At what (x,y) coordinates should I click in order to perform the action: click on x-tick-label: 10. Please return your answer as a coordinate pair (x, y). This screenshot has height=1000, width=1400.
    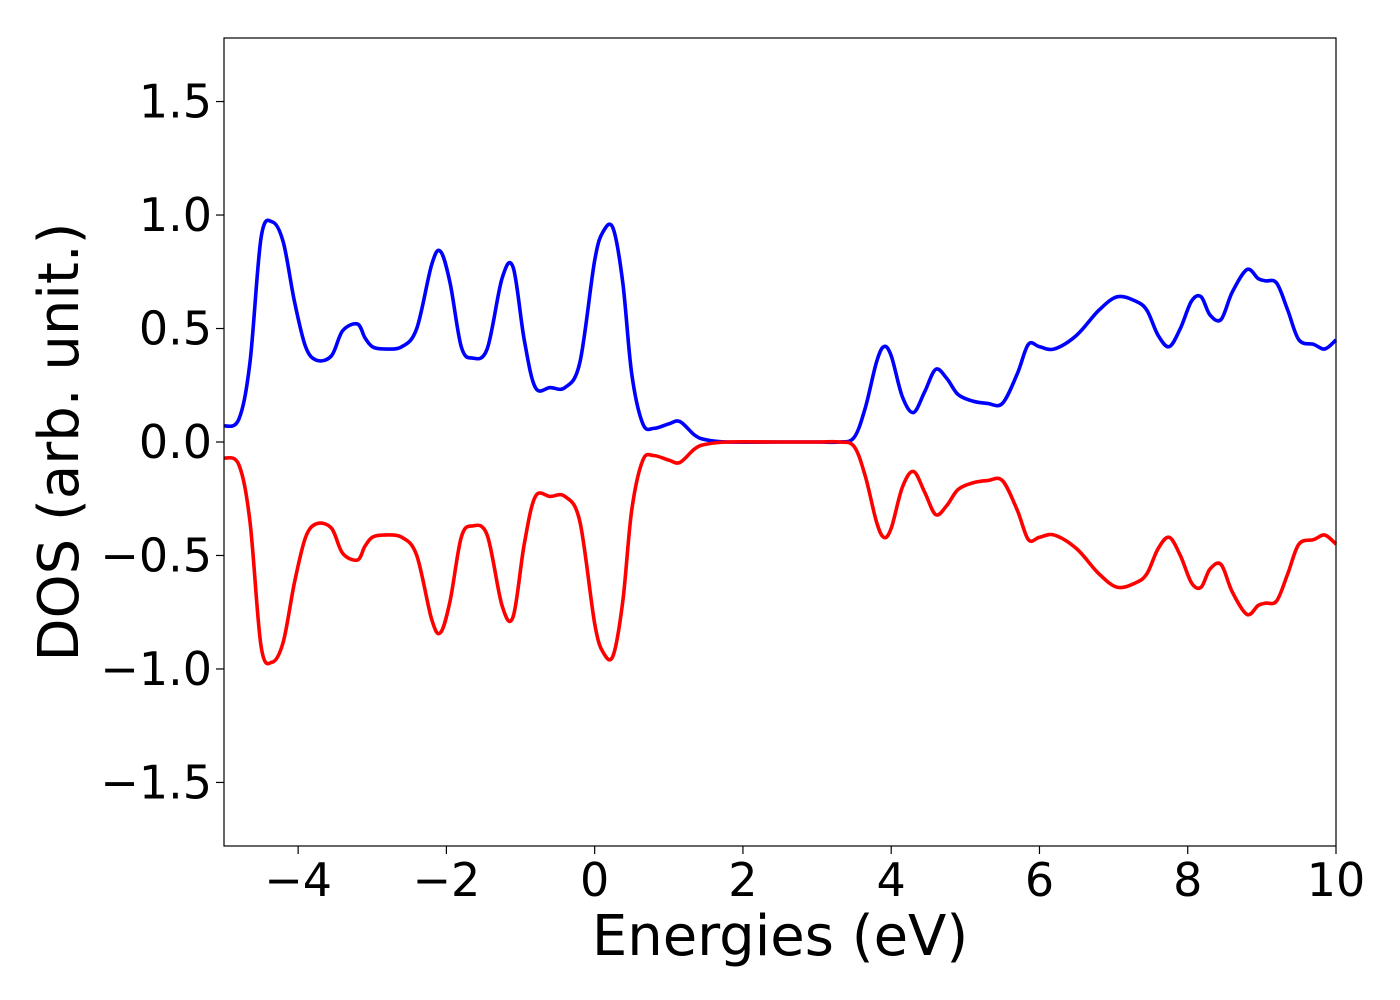
    Looking at the image, I should click on (1336, 880).